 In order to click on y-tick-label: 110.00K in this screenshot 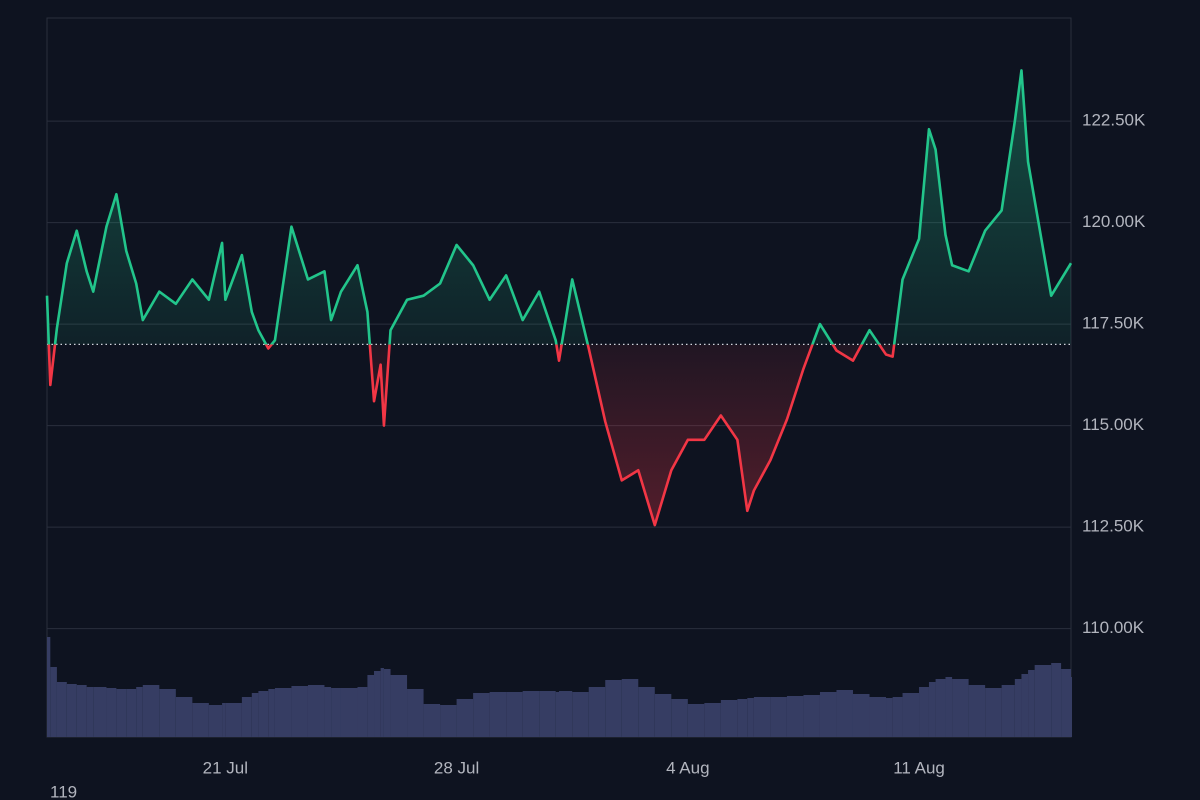, I will do `click(1113, 627)`.